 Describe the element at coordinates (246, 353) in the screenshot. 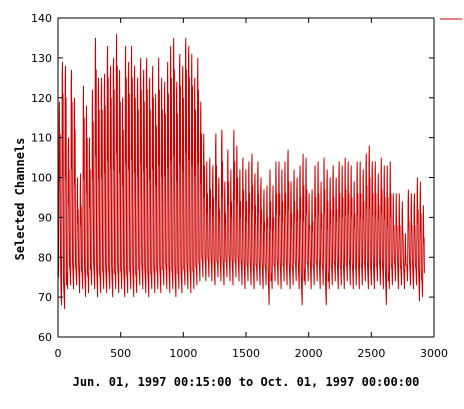

I see `x-tick-label-1500: 1500` at that location.